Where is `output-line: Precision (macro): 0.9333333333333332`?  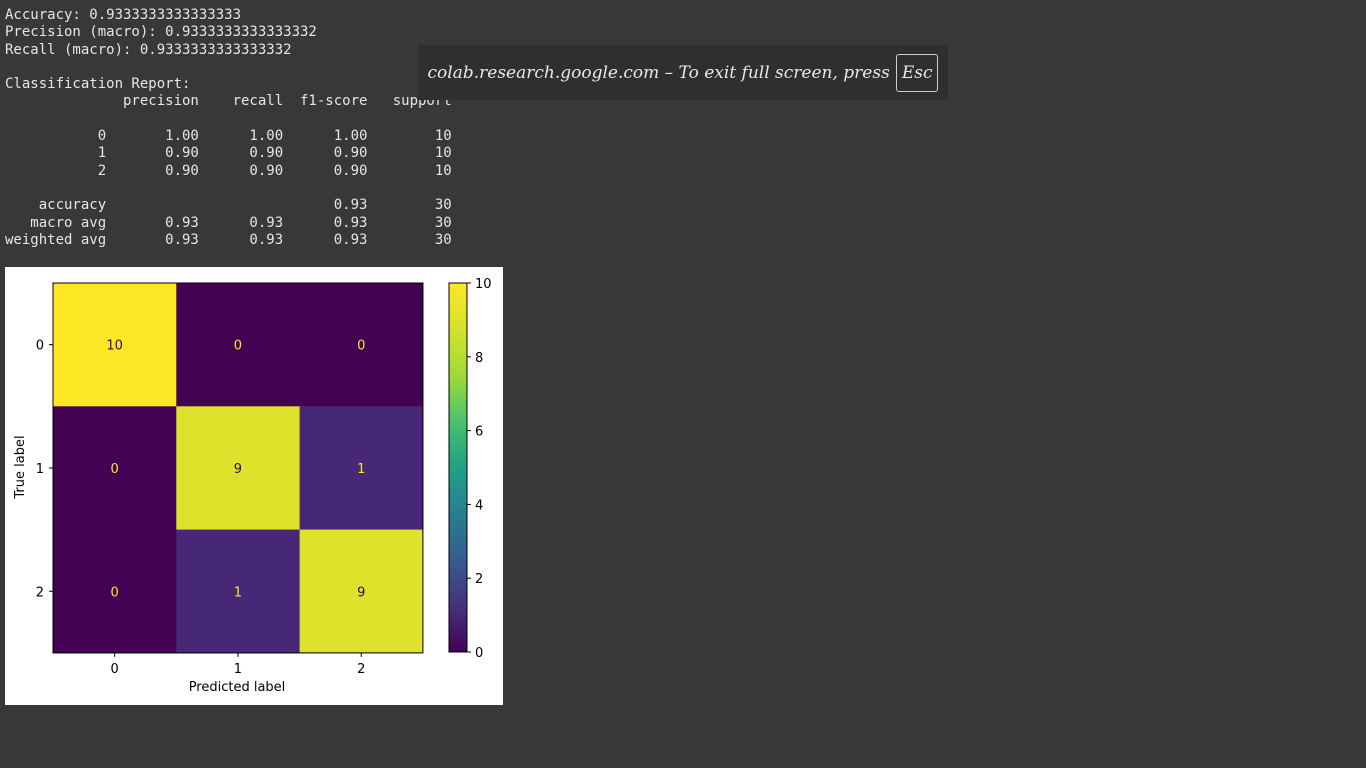
output-line: Precision (macro): 0.9333333333333332 is located at coordinates (161, 32).